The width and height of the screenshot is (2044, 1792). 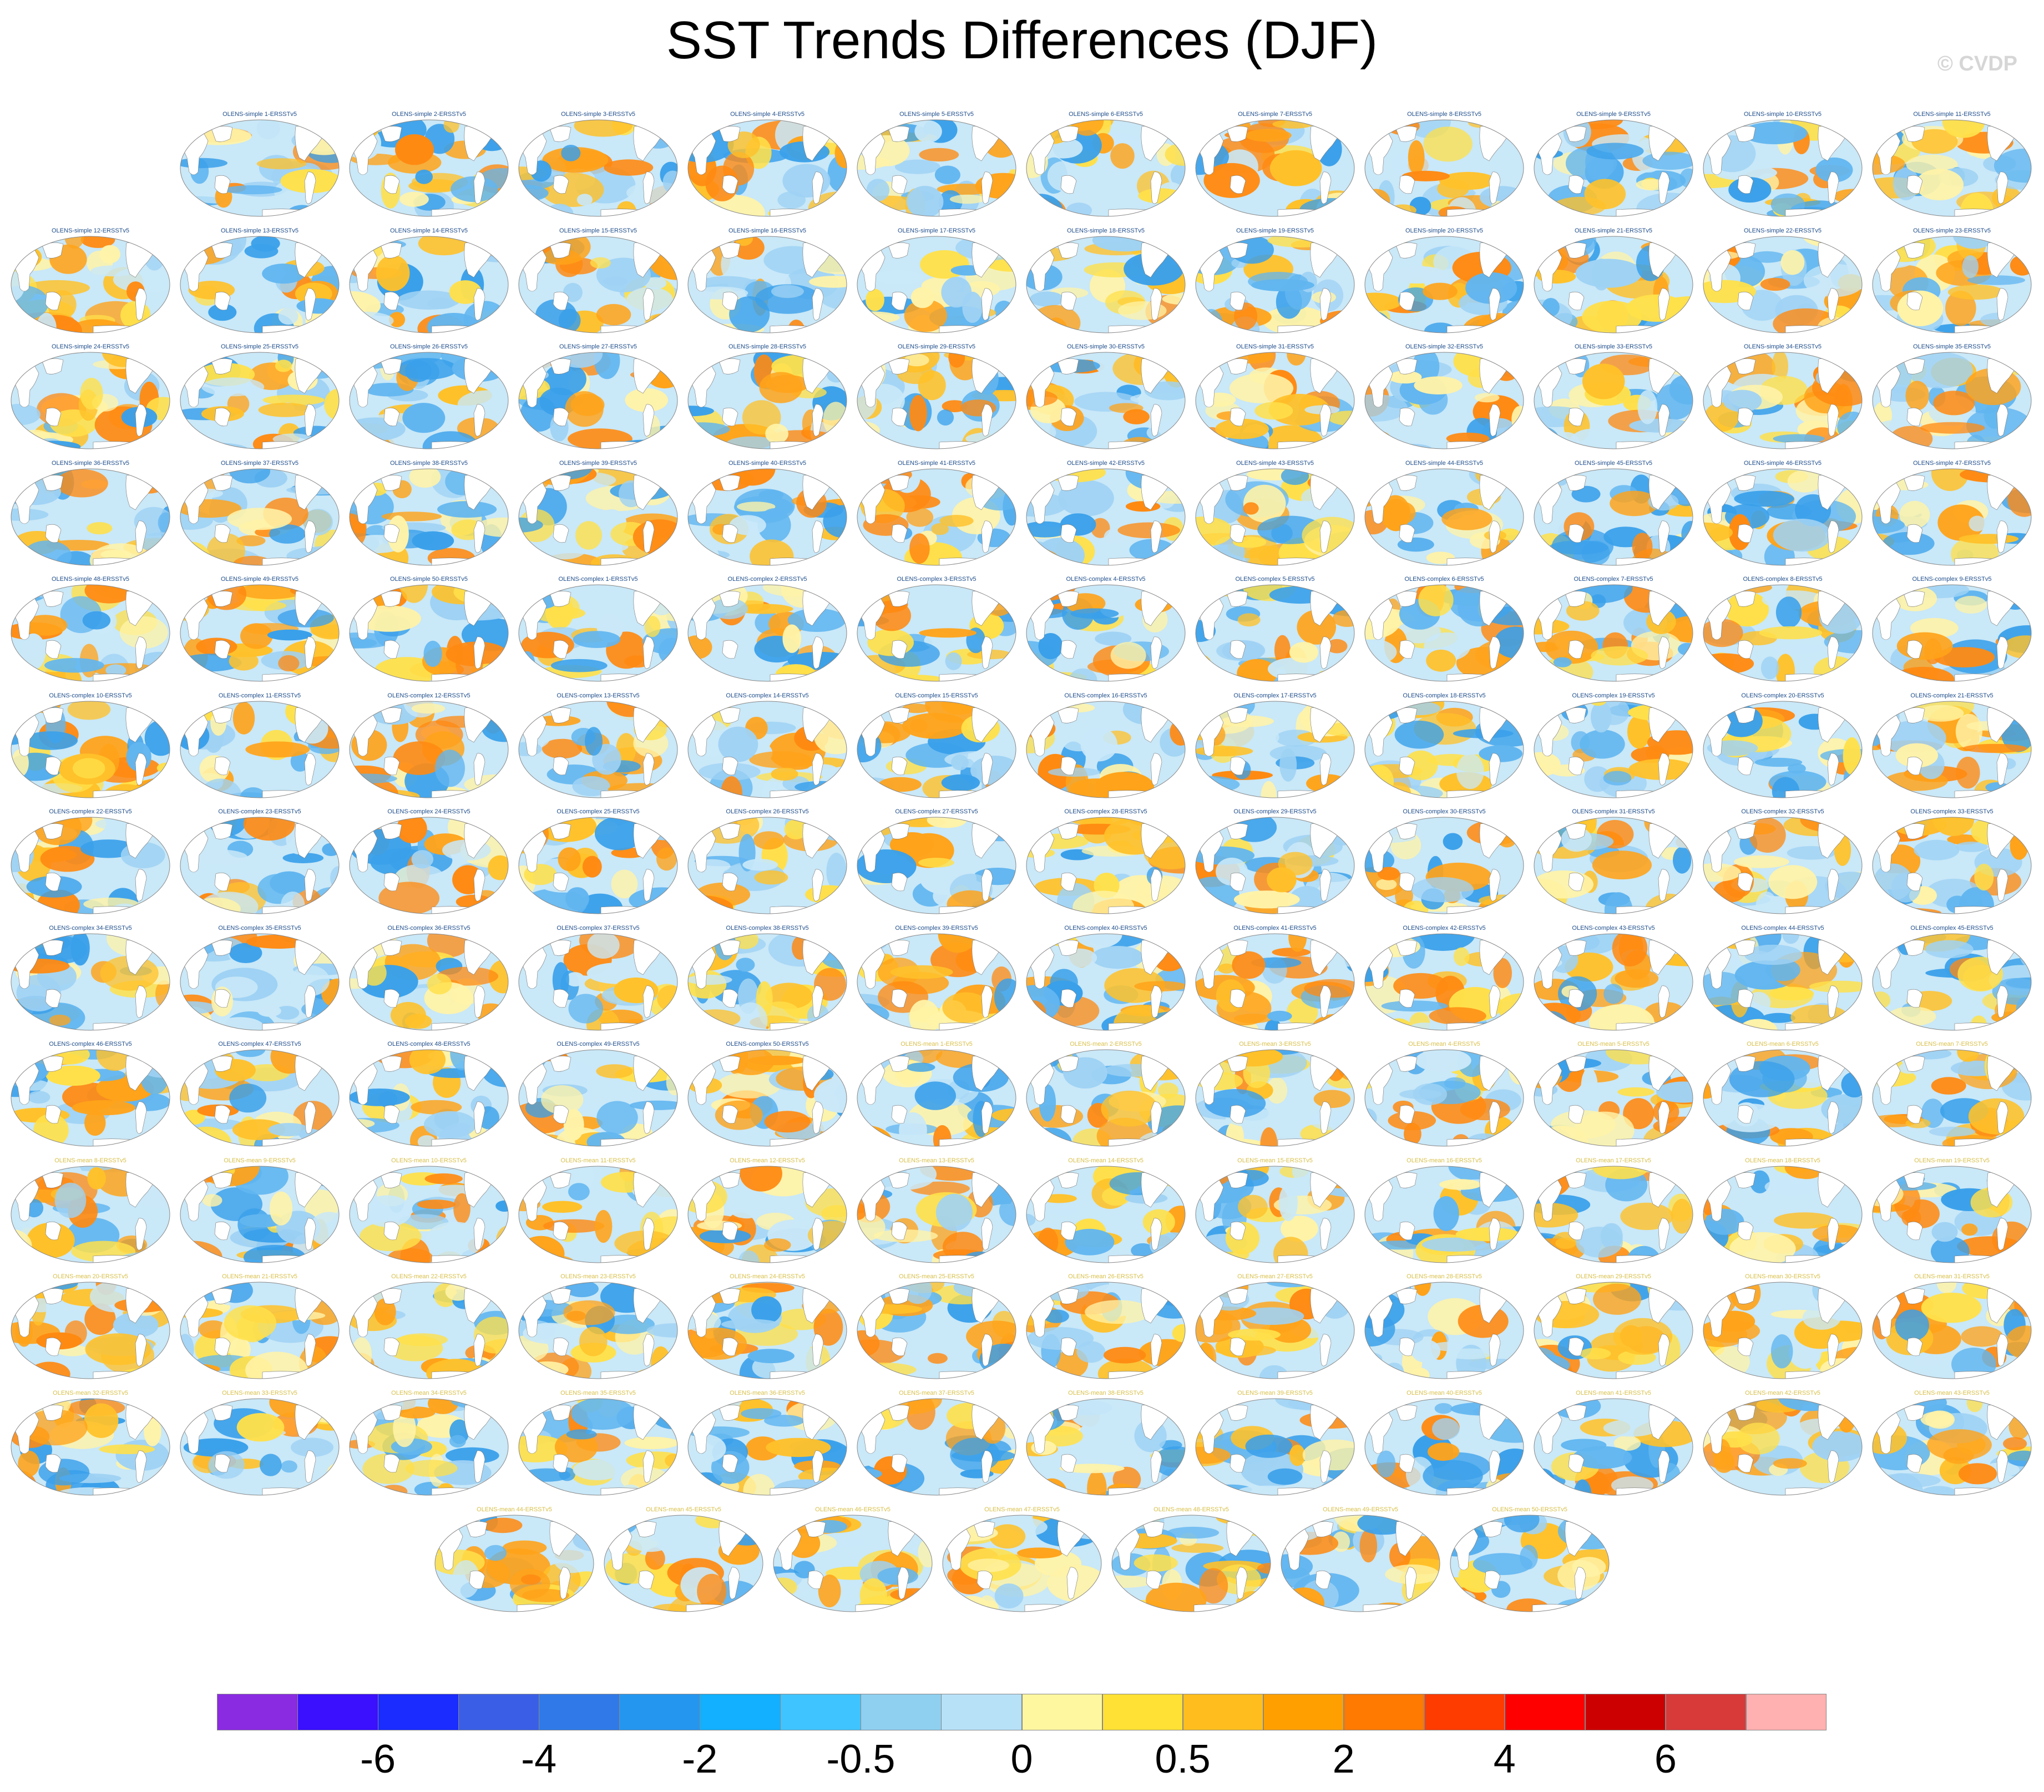 I want to click on map-panel: OLENS-complex 9-ERSSTv5, so click(x=1951, y=629).